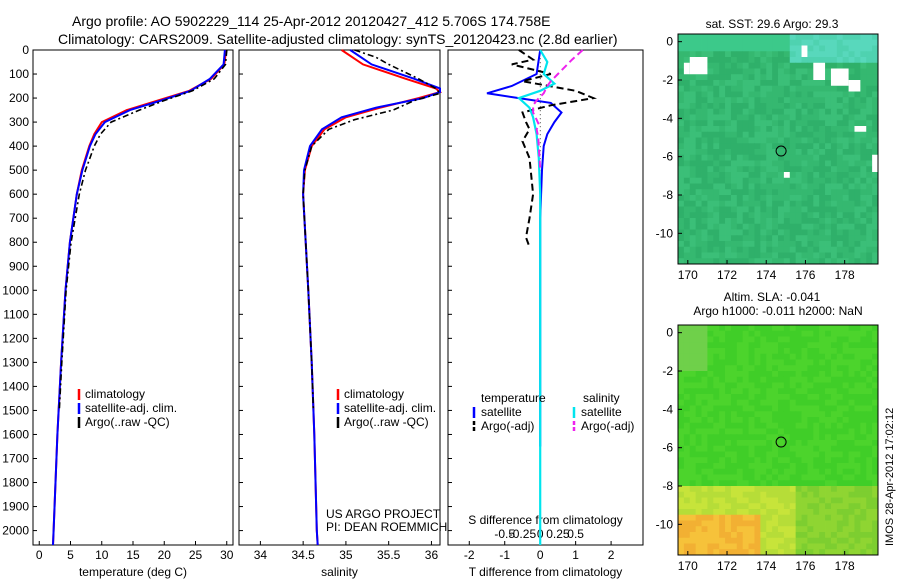  What do you see at coordinates (845, 275) in the screenshot?
I see `lon-tick-label: 178` at bounding box center [845, 275].